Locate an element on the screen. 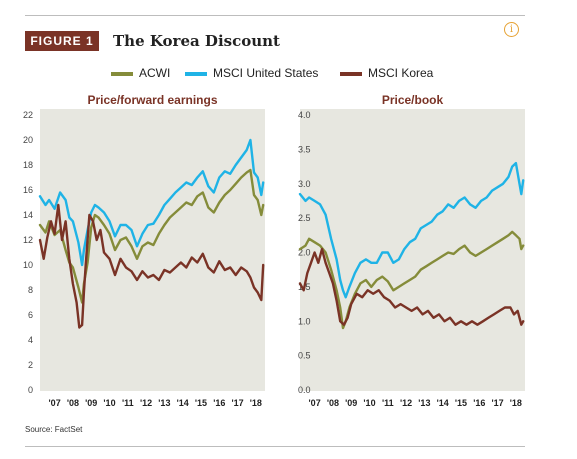 The width and height of the screenshot is (577, 459). legend-item-acwi: ACWI is located at coordinates (140, 73).